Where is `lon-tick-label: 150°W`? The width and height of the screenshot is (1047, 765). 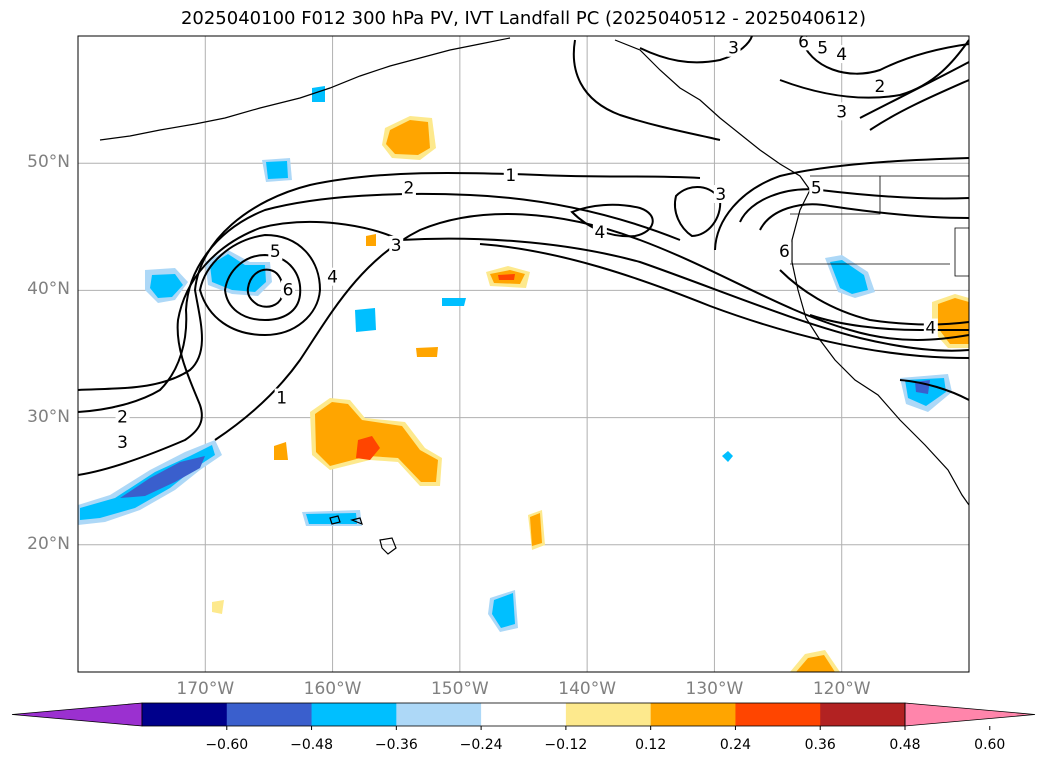
lon-tick-label: 150°W is located at coordinates (459, 689).